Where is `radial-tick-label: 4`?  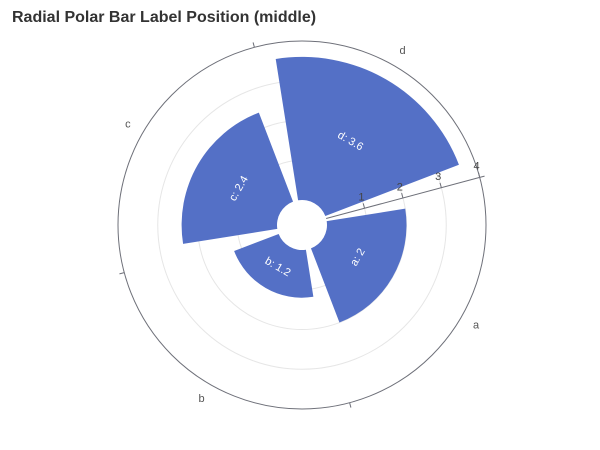 radial-tick-label: 4 is located at coordinates (477, 167).